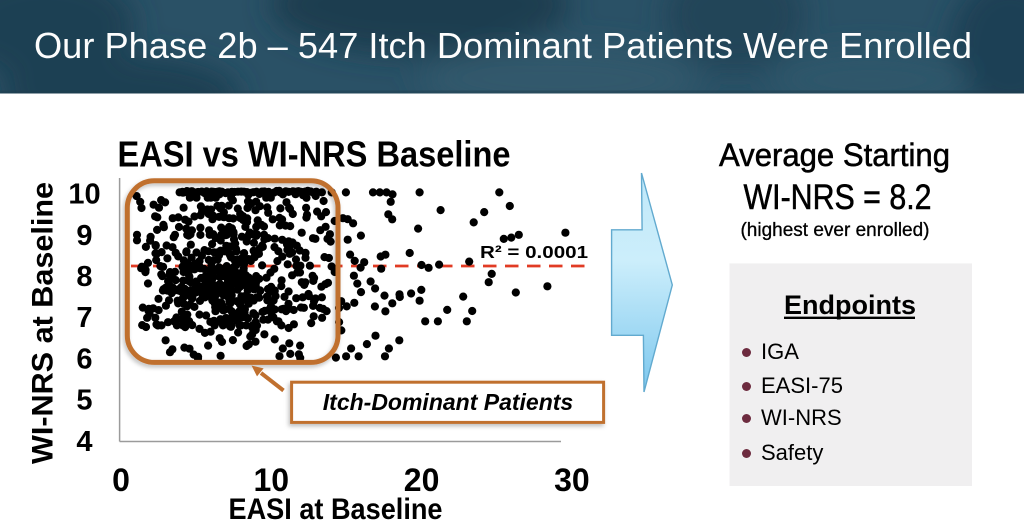 Image resolution: width=1024 pixels, height=524 pixels. I want to click on svg-text: WI-NRS at Baseline, so click(43, 323).